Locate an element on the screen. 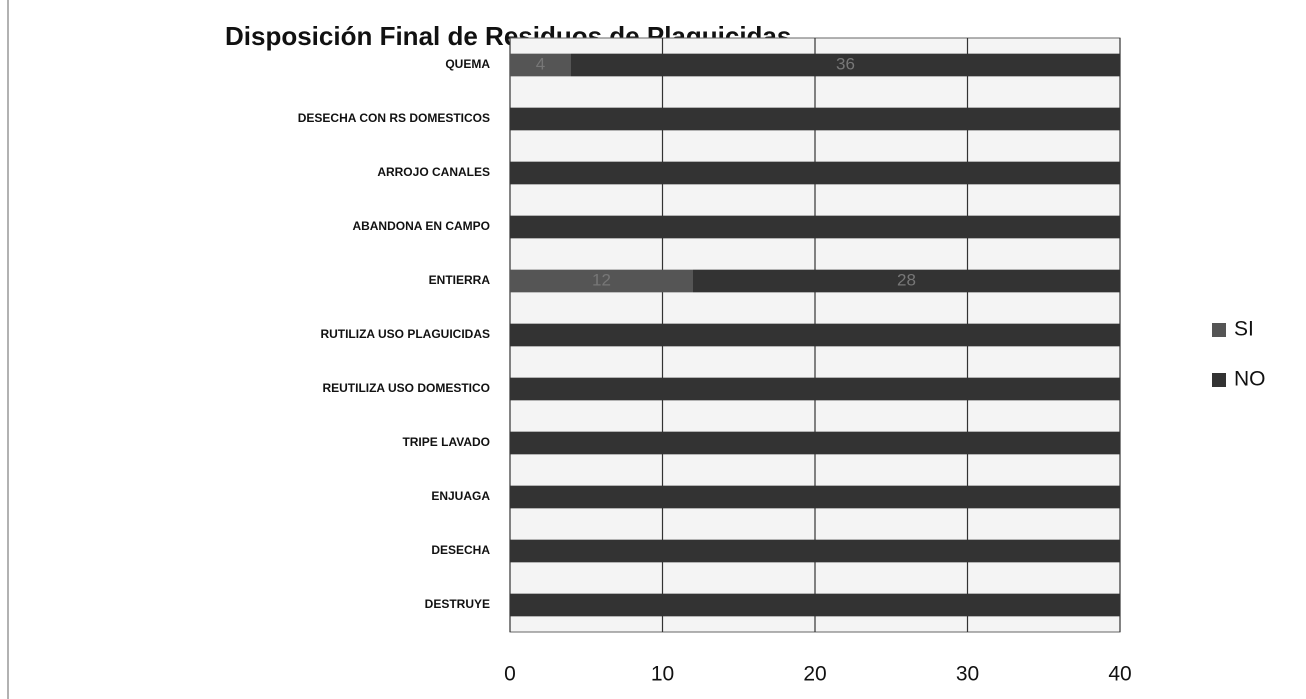 This screenshot has width=1306, height=699. legend-label: SI is located at coordinates (1244, 329).